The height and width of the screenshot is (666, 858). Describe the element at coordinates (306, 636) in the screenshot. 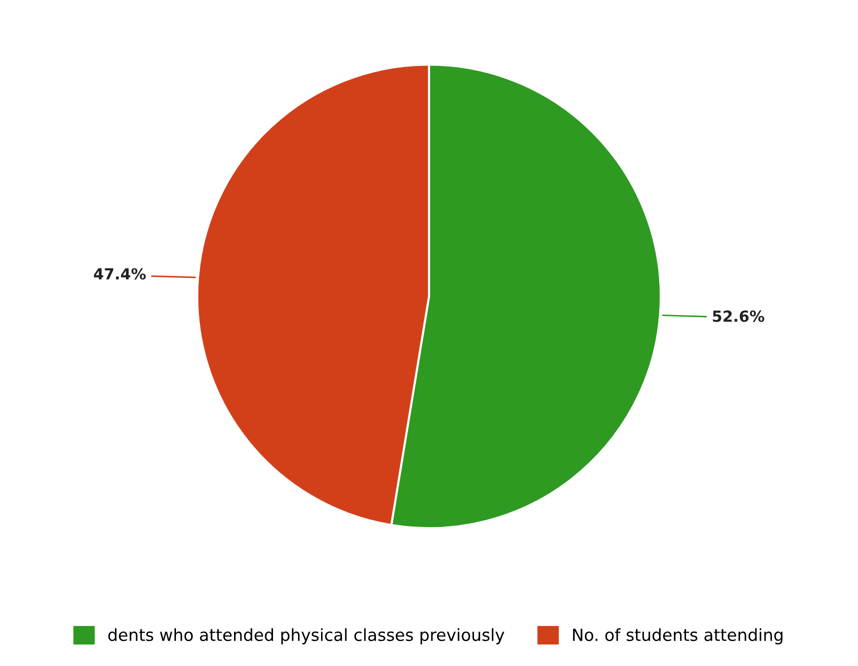

I see `legend-label: dents who attended physical classes previously` at that location.